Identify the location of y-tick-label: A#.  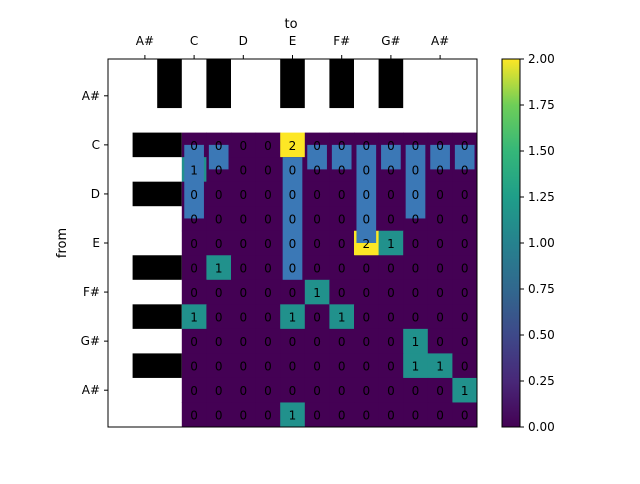
(91, 96).